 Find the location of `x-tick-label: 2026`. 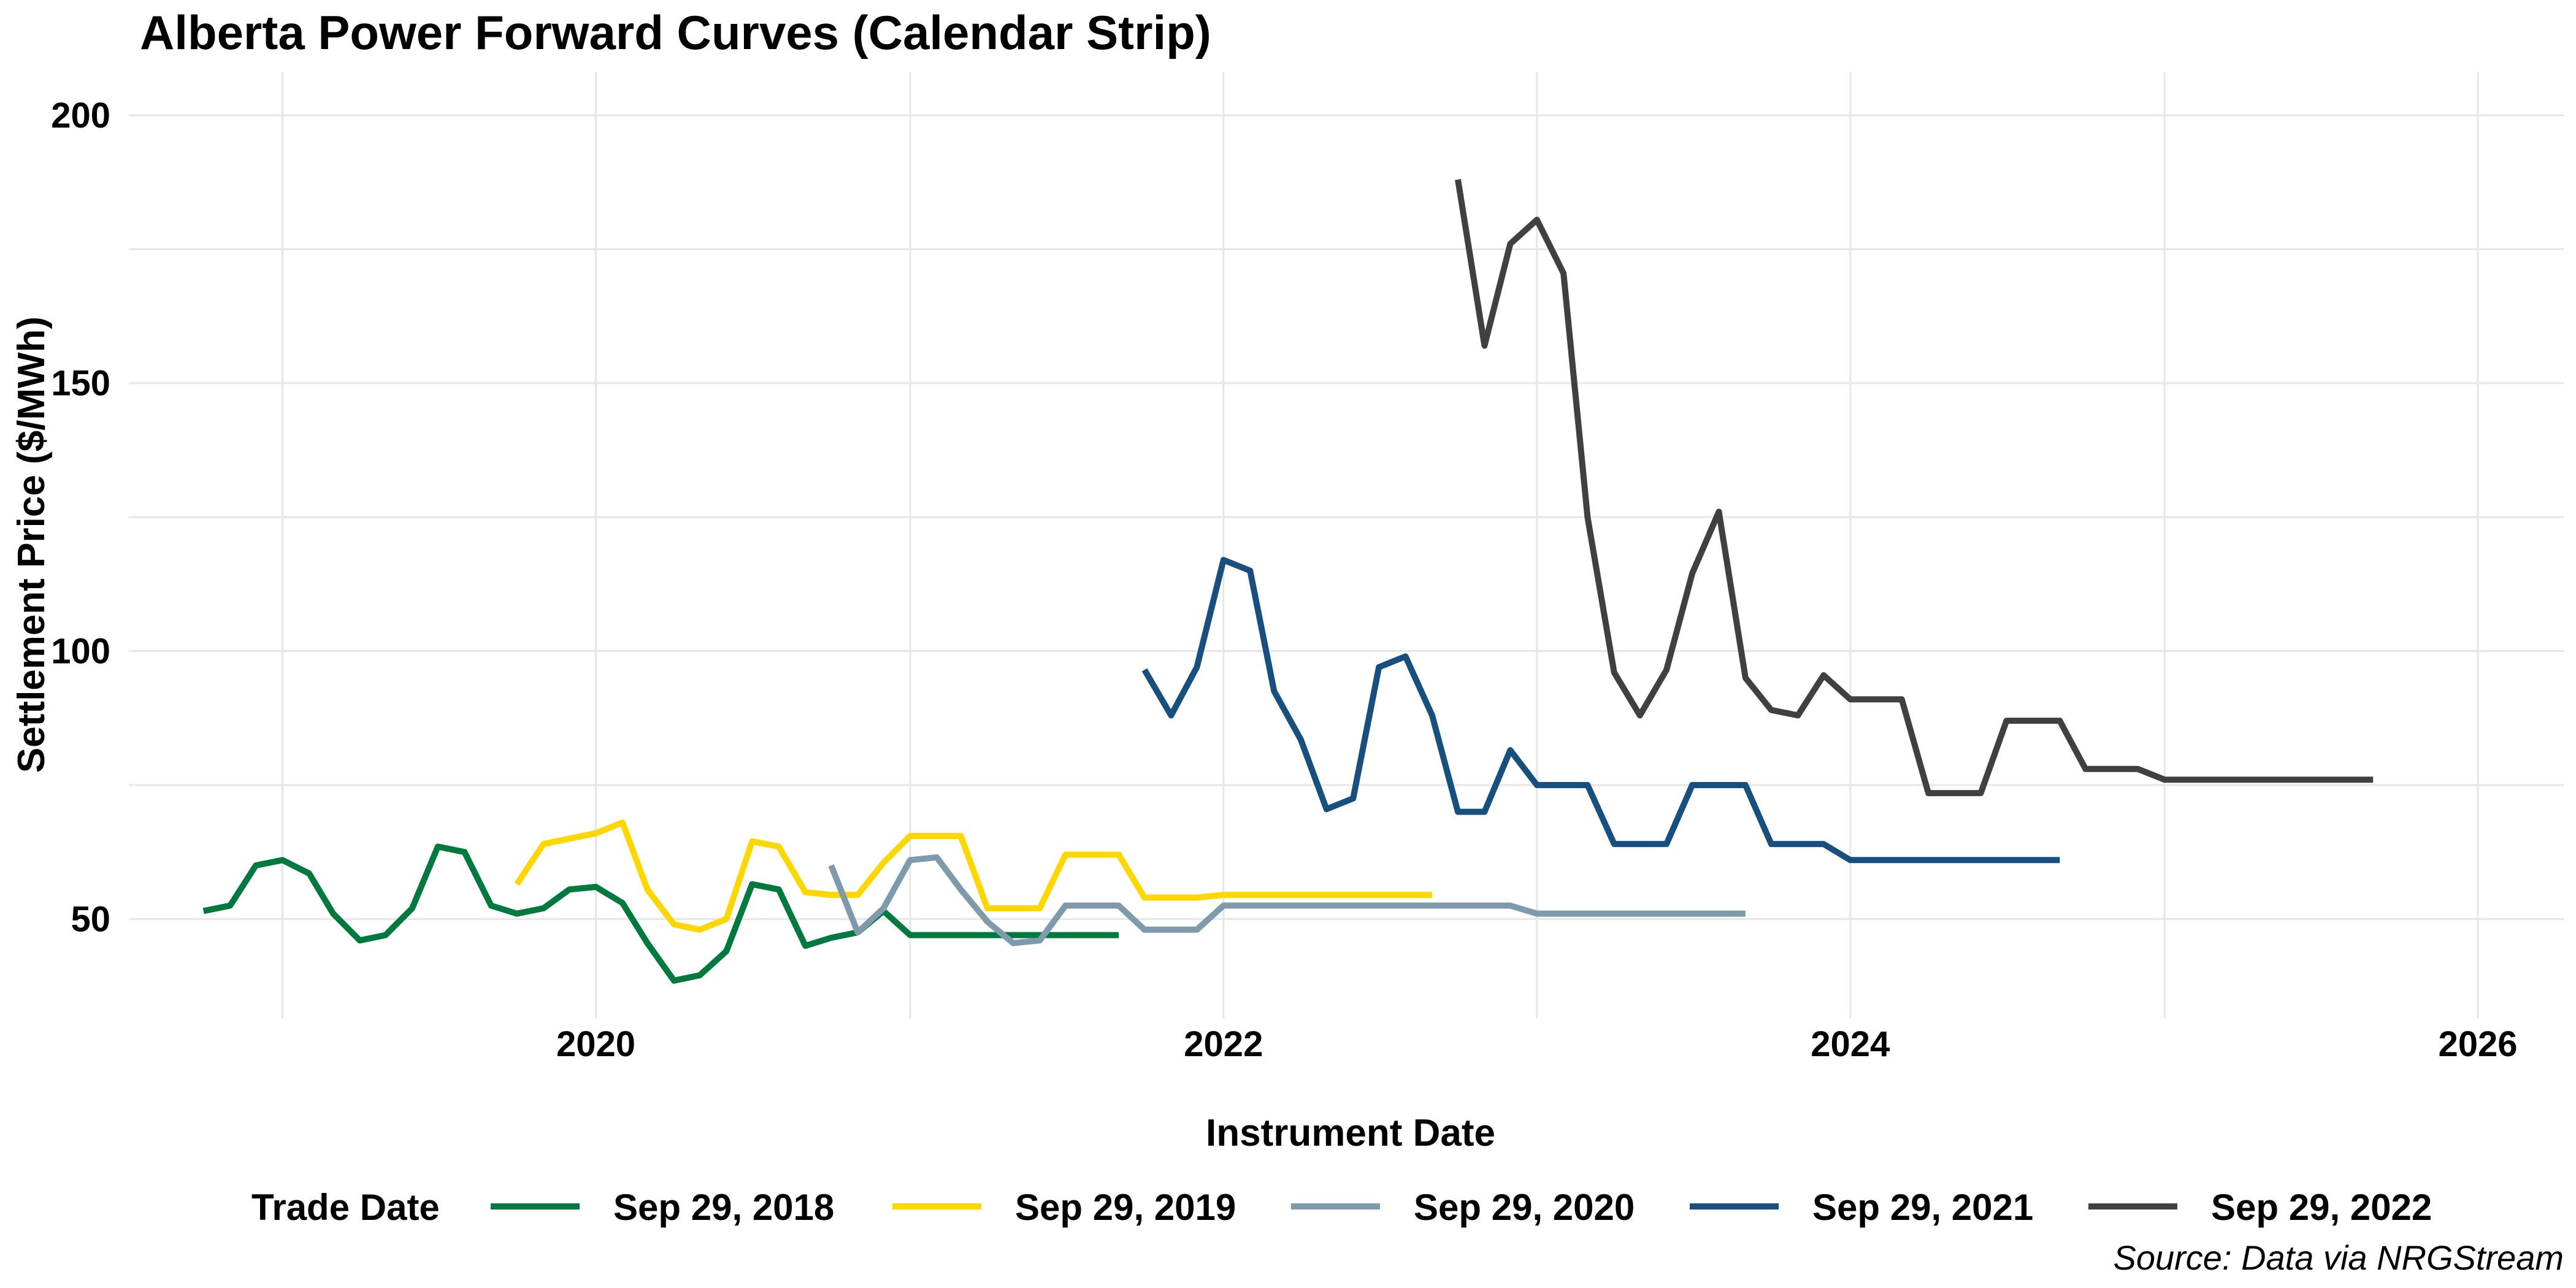

x-tick-label: 2026 is located at coordinates (2477, 1044).